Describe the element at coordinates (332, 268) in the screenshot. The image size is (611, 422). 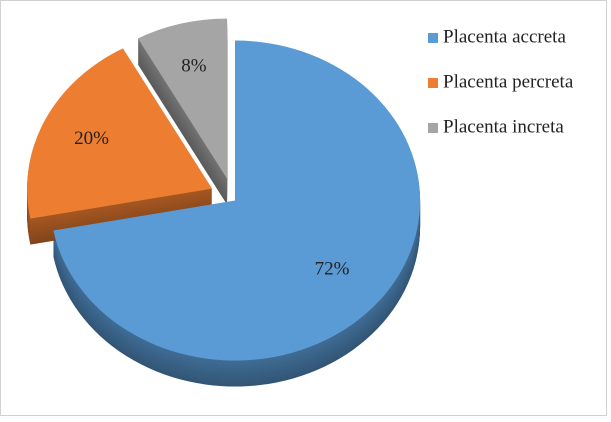
I see `data-label: 72%` at that location.